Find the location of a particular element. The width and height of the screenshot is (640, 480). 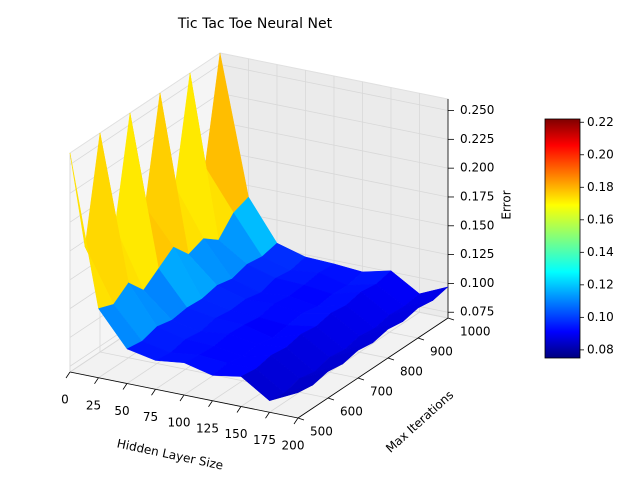

z-tick-label: 0.125 is located at coordinates (477, 254).